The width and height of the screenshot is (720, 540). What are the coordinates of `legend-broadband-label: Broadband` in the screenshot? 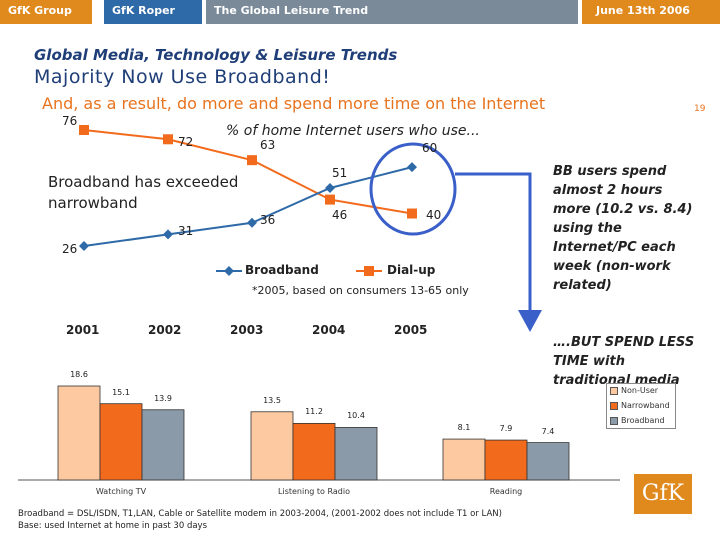 It's located at (282, 270).